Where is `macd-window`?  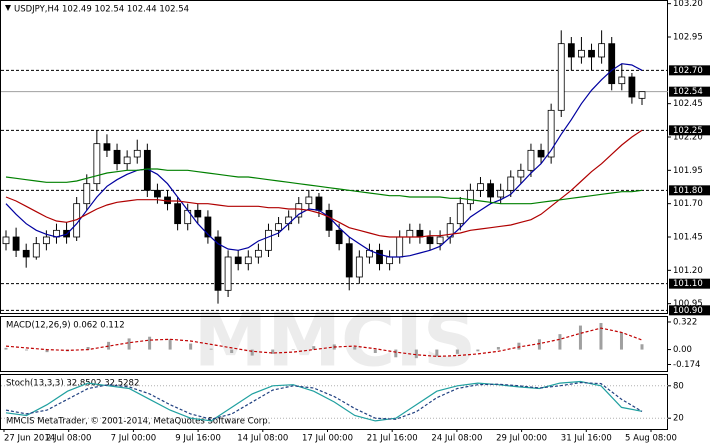 macd-window is located at coordinates (334, 344).